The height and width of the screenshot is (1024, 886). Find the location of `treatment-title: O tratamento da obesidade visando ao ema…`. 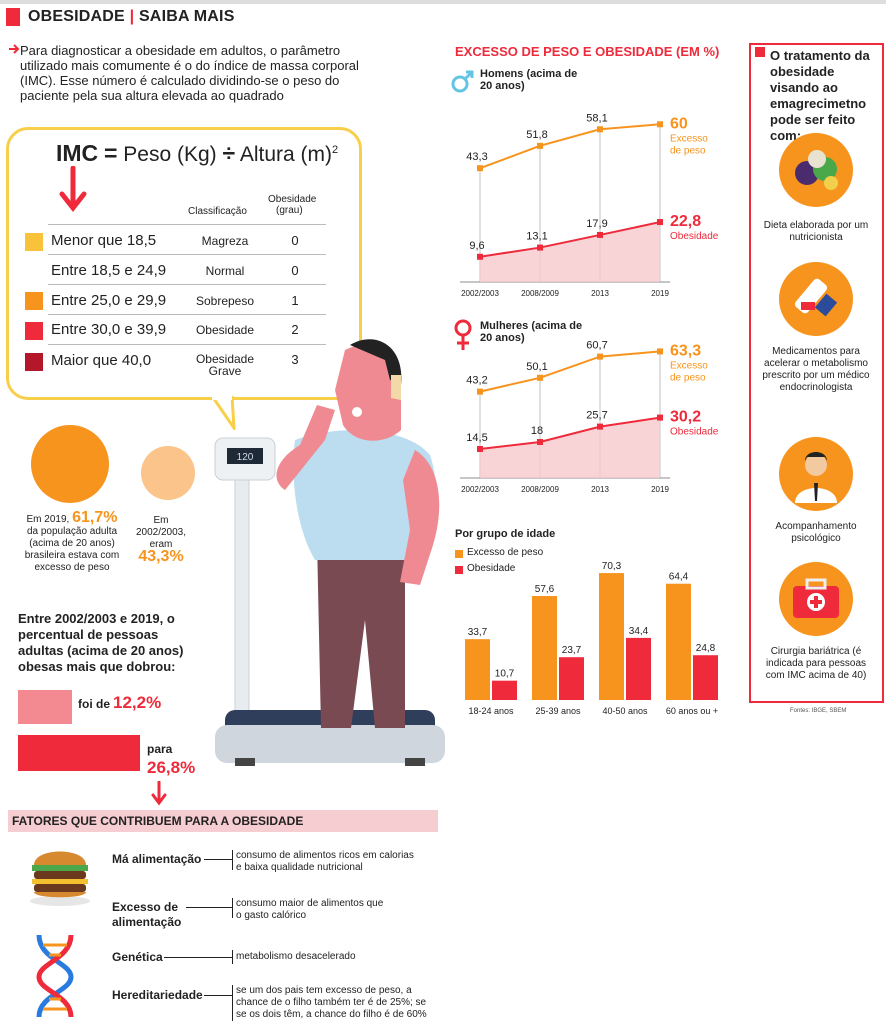

treatment-title: O tratamento da obesidade visando ao ema… is located at coordinates (820, 95).